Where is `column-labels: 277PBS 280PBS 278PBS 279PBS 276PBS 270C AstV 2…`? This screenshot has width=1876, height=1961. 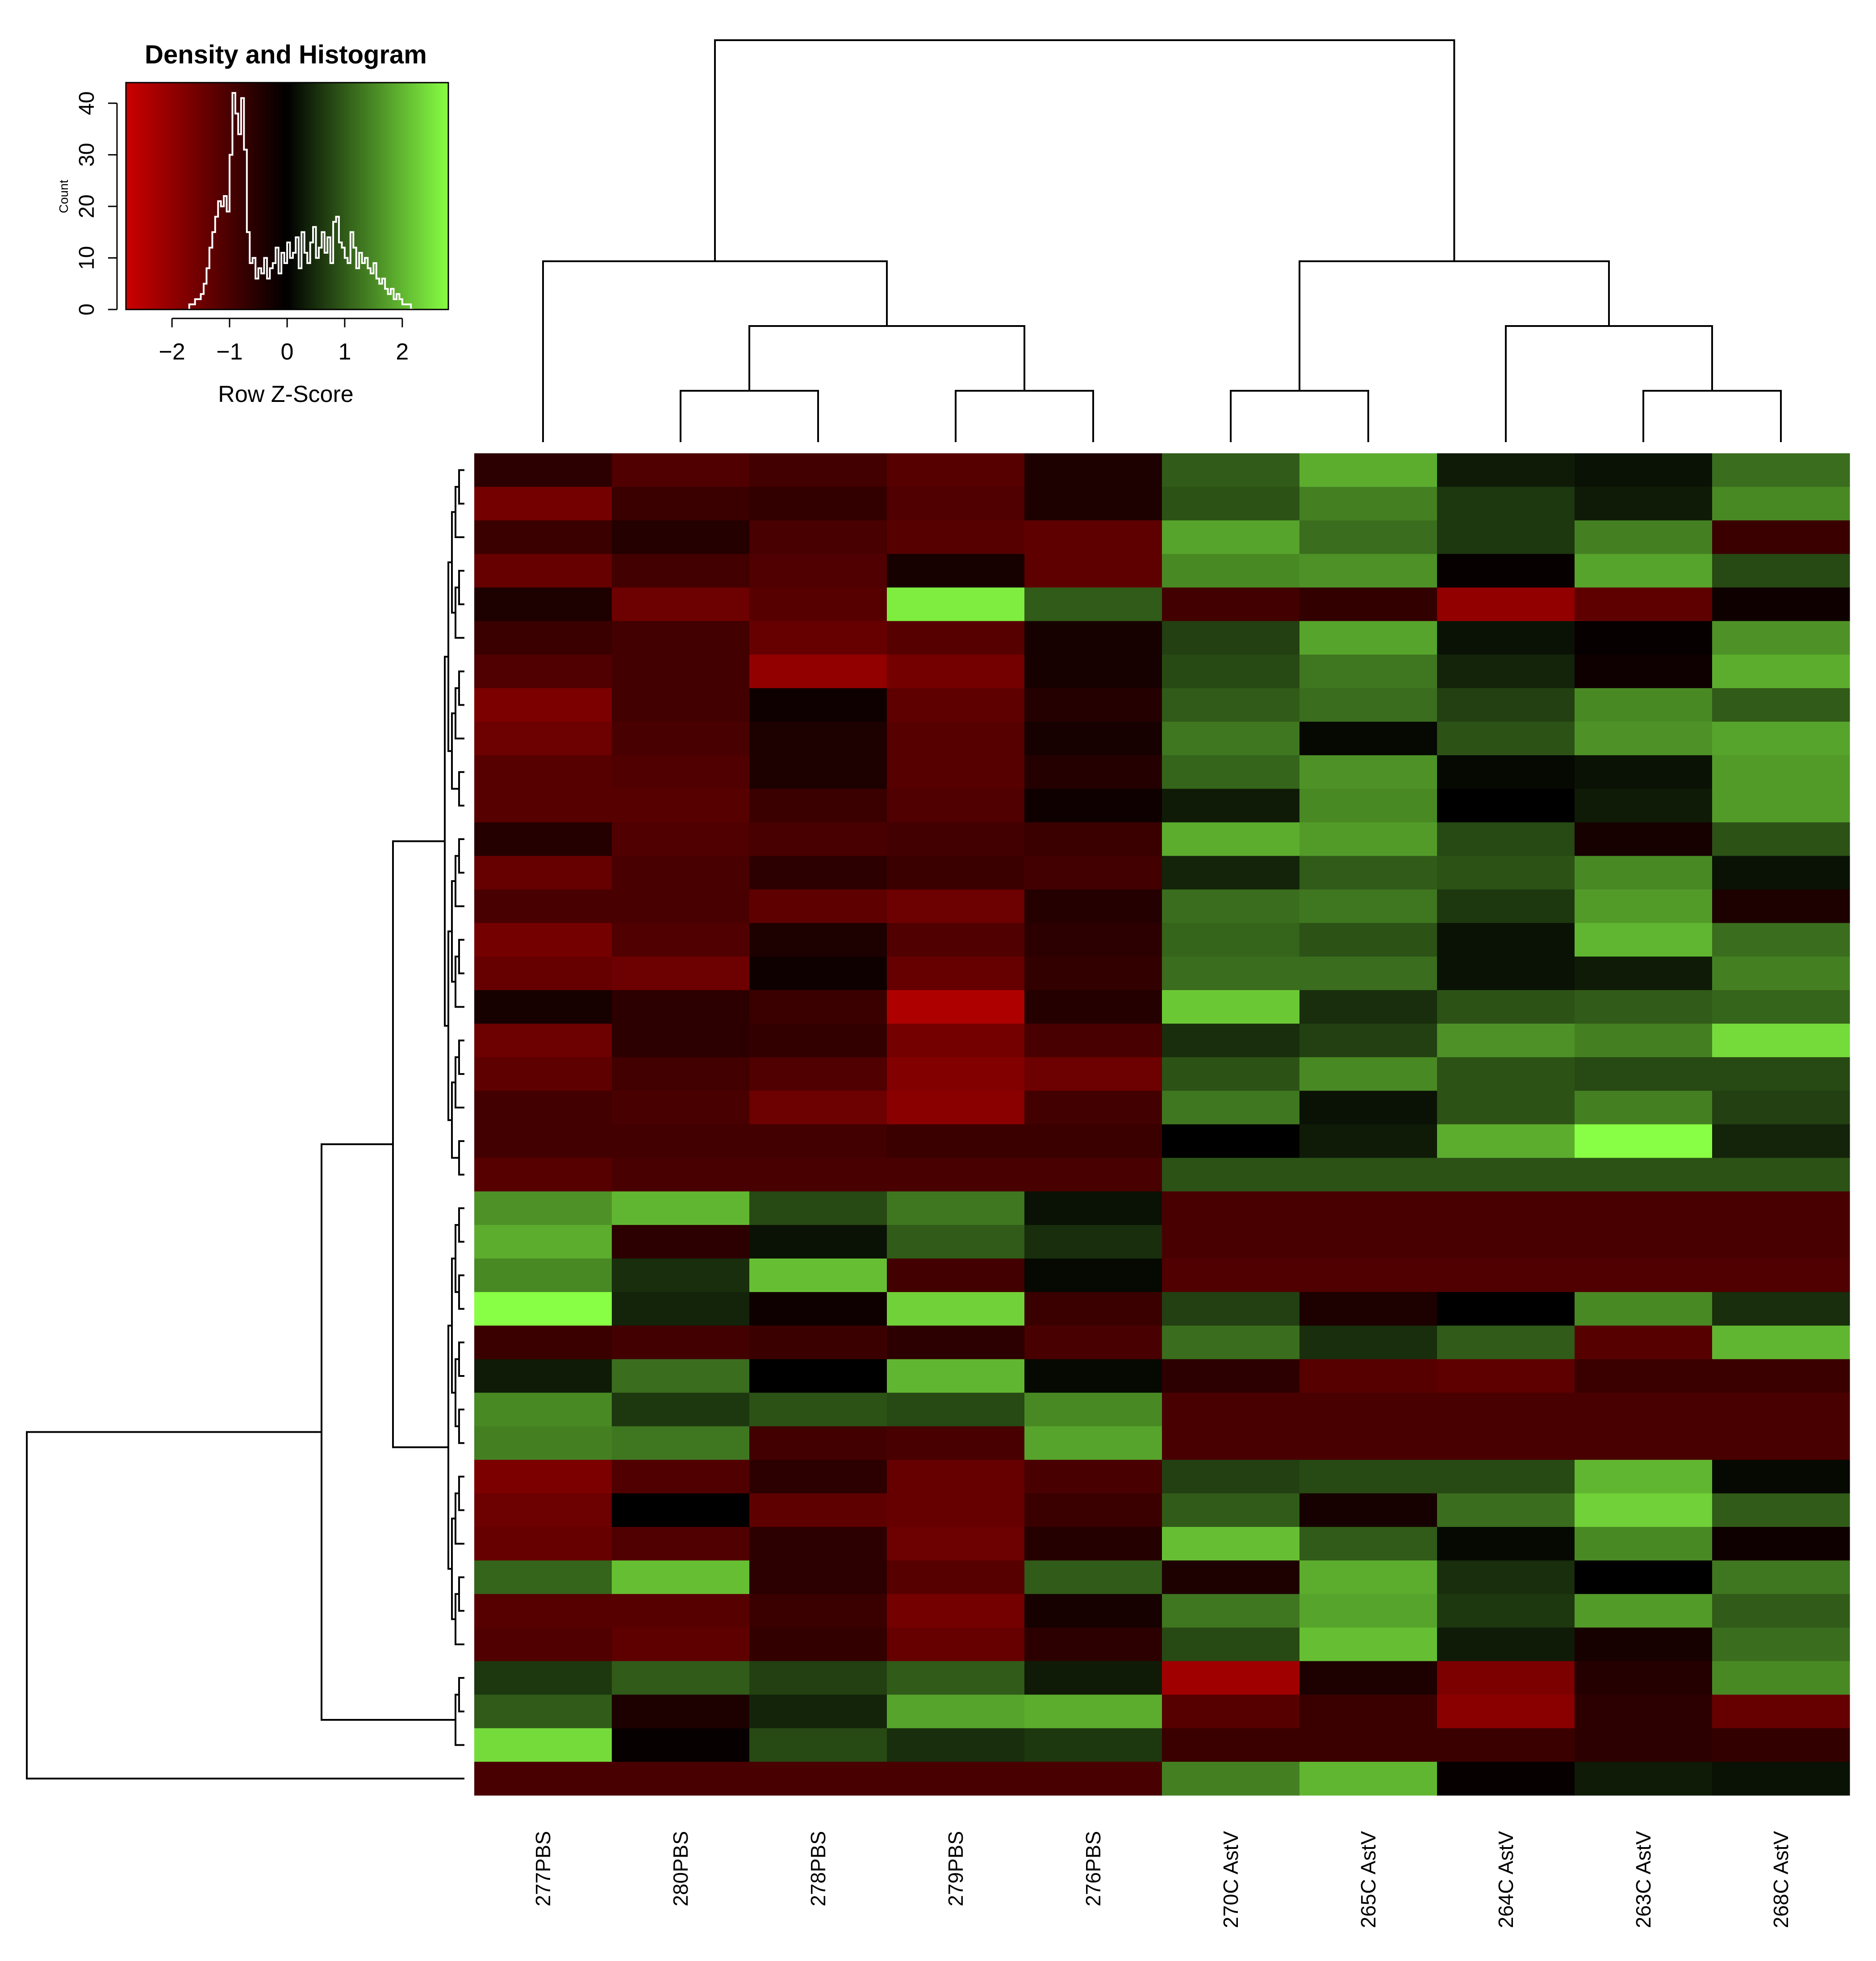 column-labels: 277PBS 280PBS 278PBS 279PBS 276PBS 270C AstV 2… is located at coordinates (1161, 1880).